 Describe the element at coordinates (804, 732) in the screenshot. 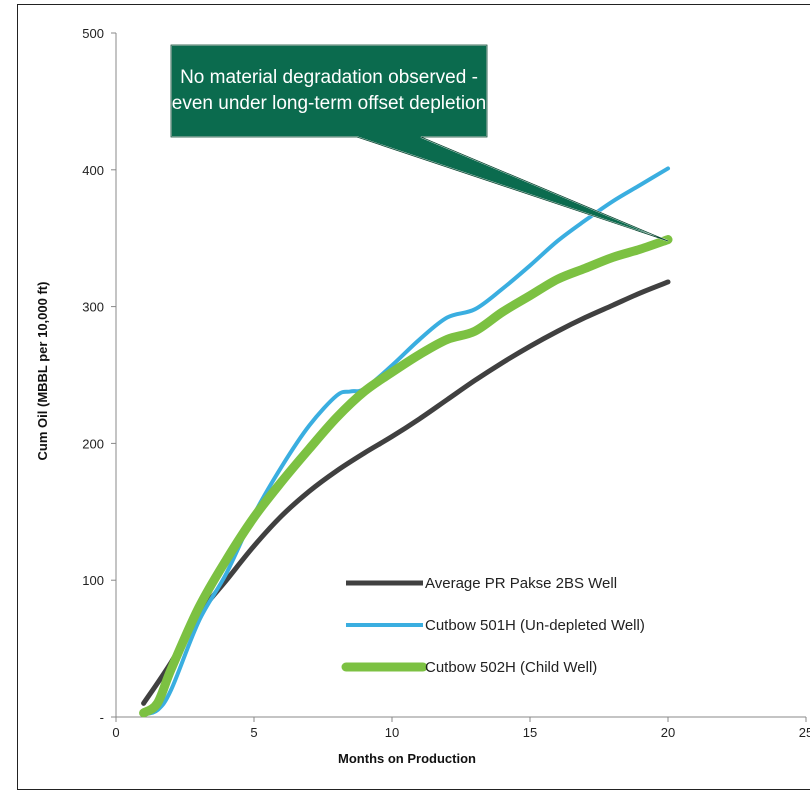

I see `x-tick-label: 25` at that location.